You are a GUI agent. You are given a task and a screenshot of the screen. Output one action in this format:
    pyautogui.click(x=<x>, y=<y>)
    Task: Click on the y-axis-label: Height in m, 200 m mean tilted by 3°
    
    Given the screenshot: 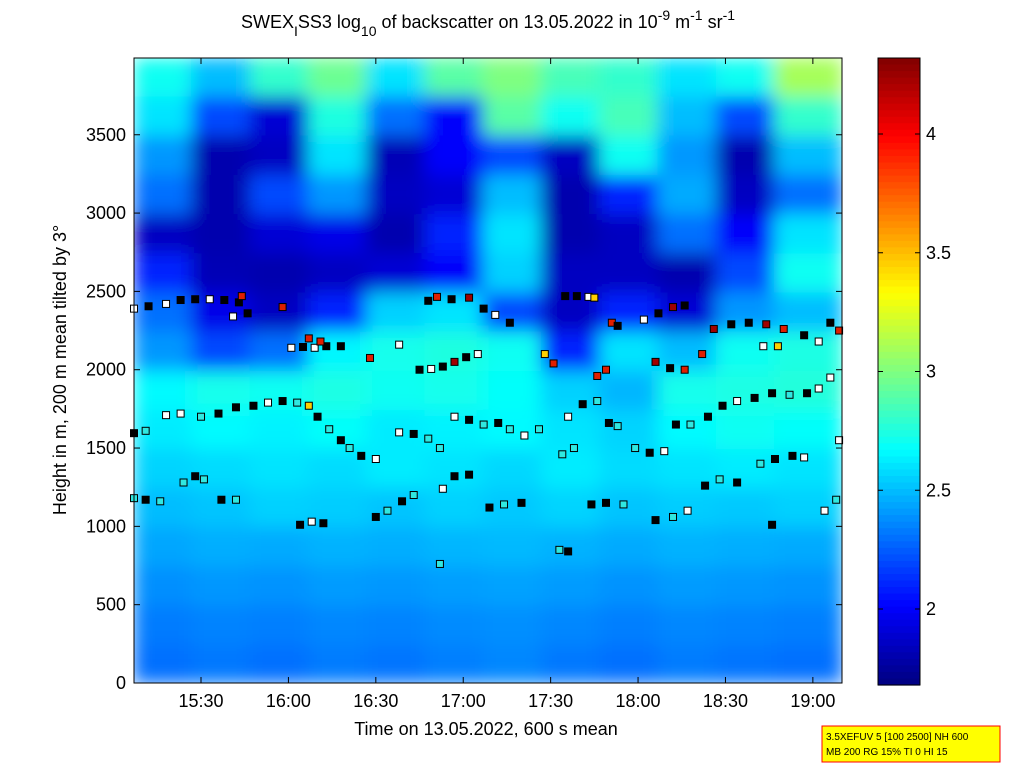 What is the action you would take?
    pyautogui.click(x=60, y=370)
    